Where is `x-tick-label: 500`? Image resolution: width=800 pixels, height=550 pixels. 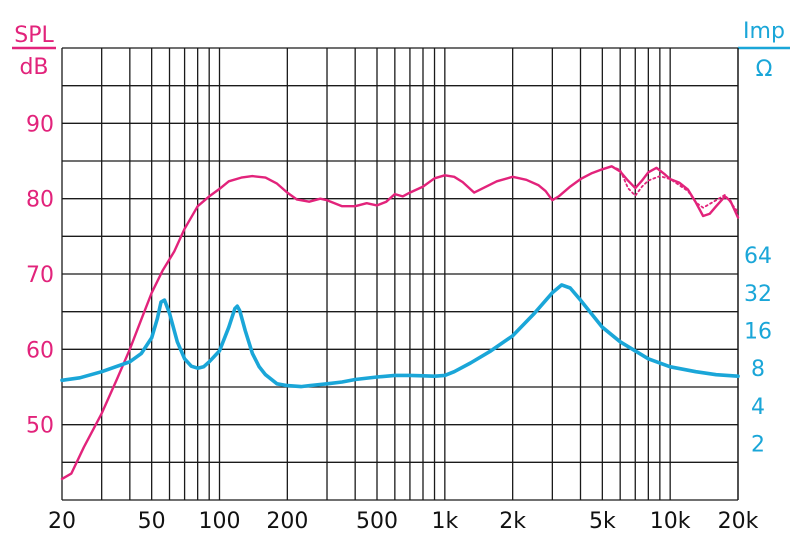 x-tick-label: 500 is located at coordinates (377, 521).